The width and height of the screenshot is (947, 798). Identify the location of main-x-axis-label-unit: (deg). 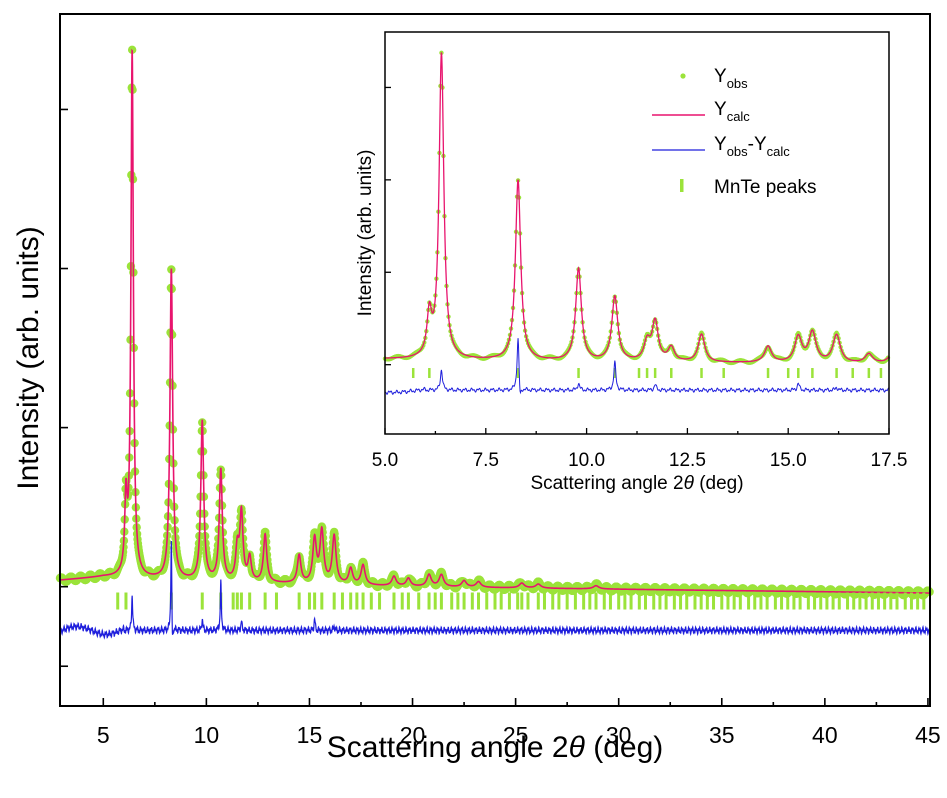
(624, 747).